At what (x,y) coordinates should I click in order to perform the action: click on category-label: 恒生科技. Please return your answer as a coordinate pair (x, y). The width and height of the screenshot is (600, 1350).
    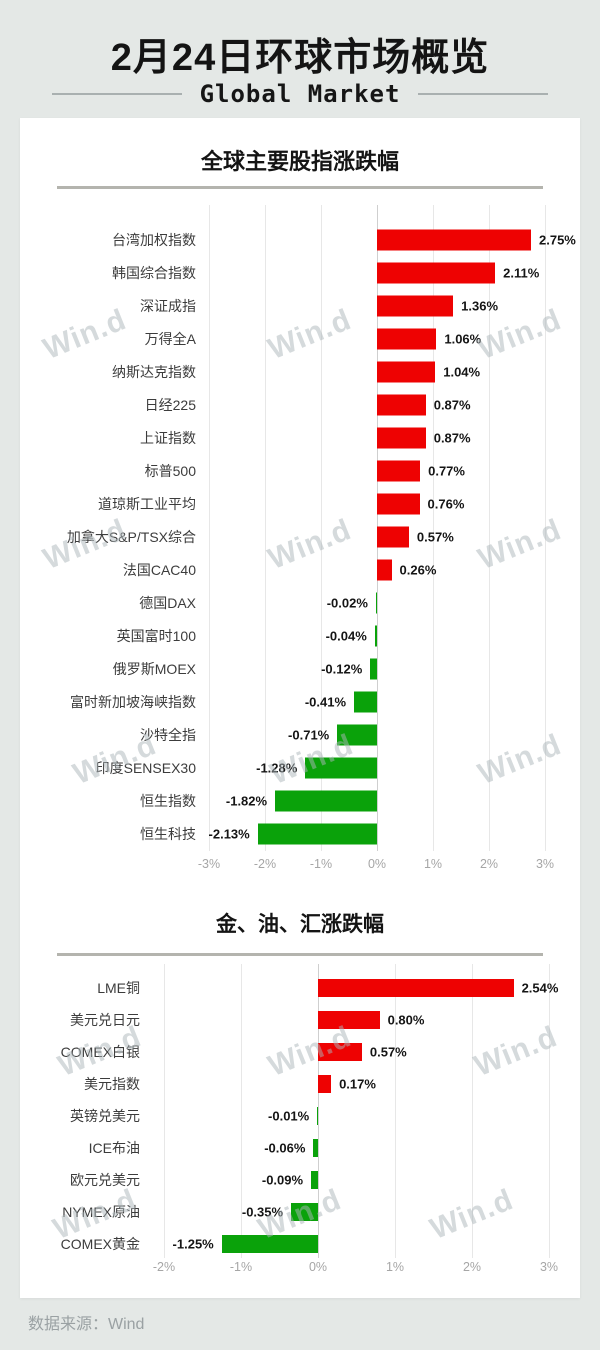
    Looking at the image, I should click on (168, 833).